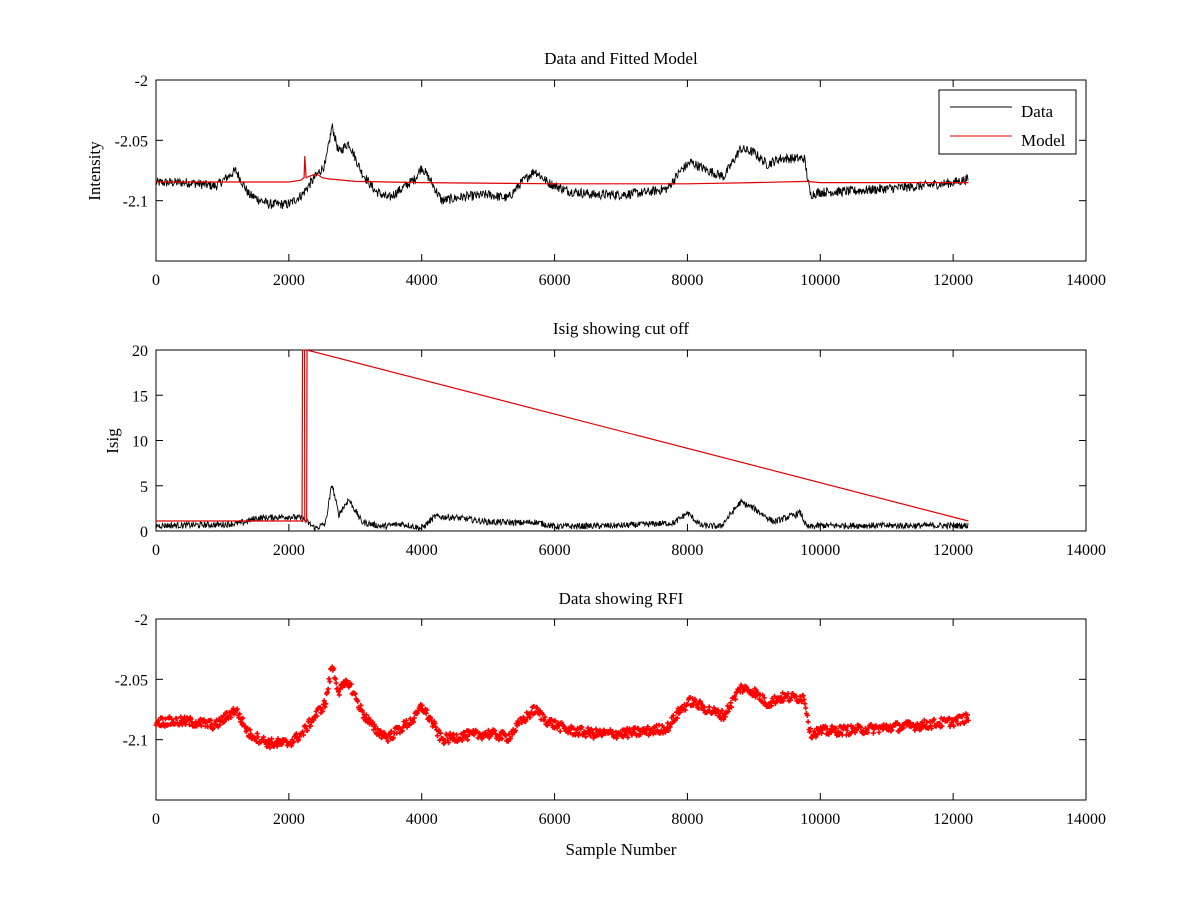 This screenshot has width=1200, height=900. I want to click on panel-3-x-tick-label: 8000, so click(687, 819).